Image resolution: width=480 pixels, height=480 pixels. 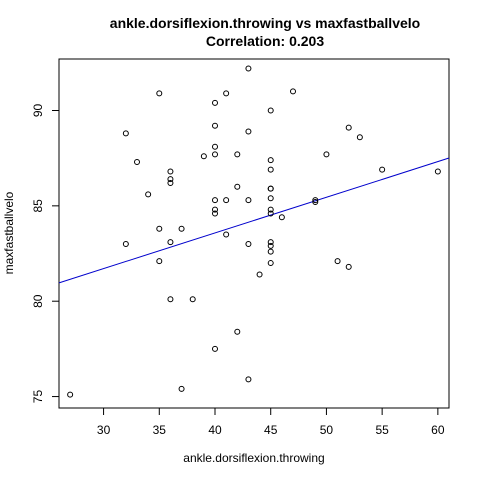 What do you see at coordinates (327, 430) in the screenshot?
I see `x-tick-label: 50` at bounding box center [327, 430].